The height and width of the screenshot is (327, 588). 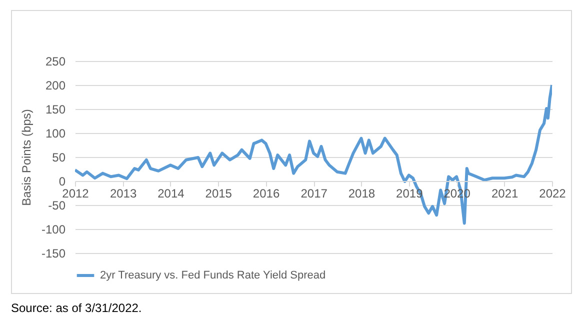 I want to click on x-tick-label: 2022, so click(x=552, y=193).